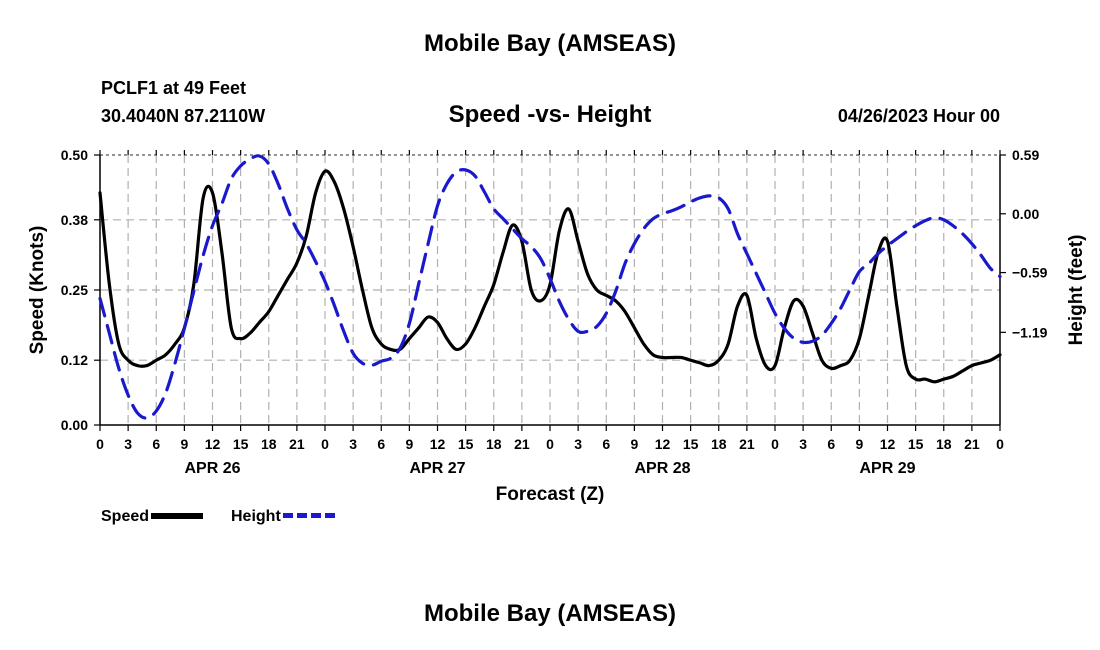  What do you see at coordinates (1030, 273) in the screenshot?
I see `y2-tick-label: −0.59` at bounding box center [1030, 273].